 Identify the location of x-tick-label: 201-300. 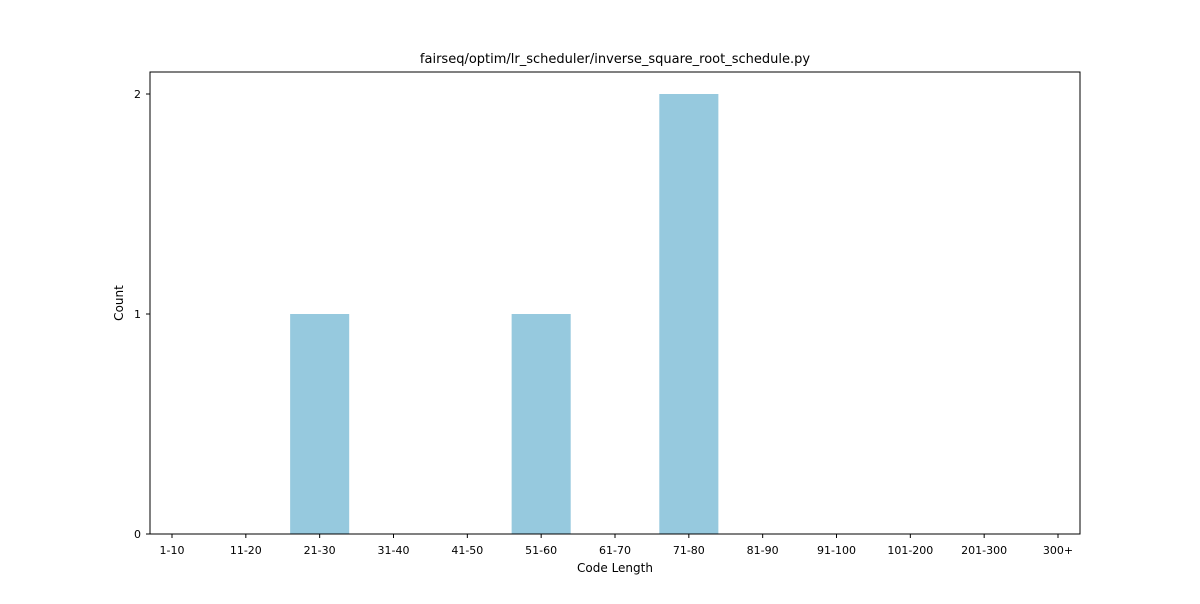
(984, 550).